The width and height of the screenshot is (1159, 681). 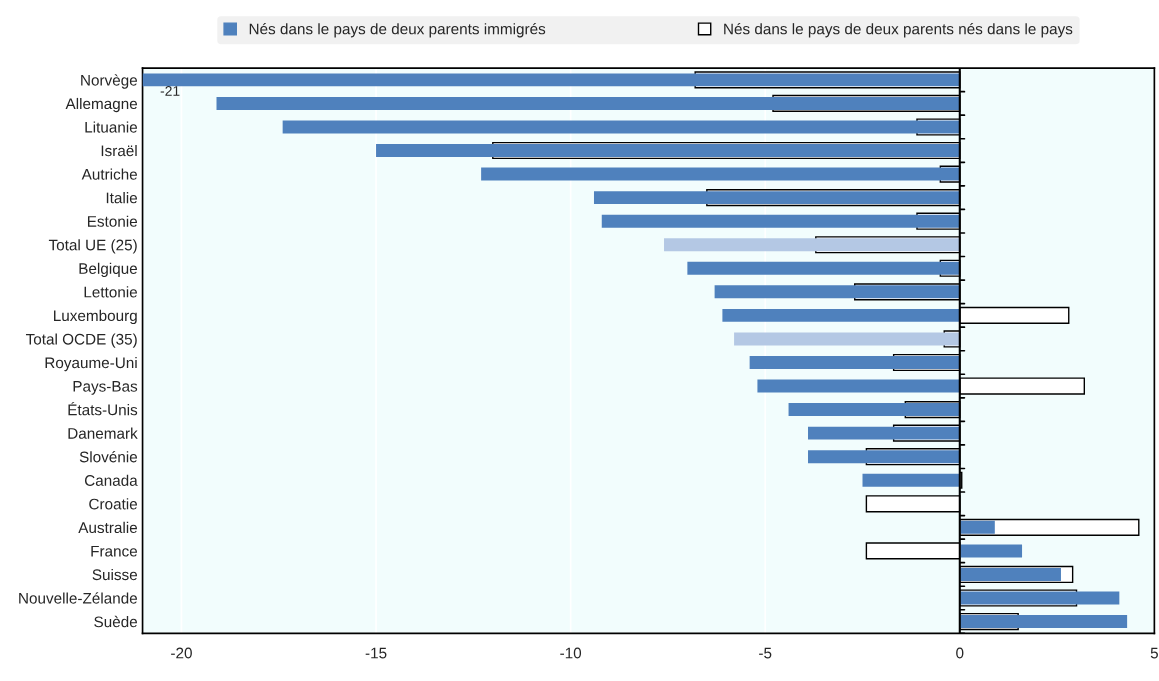 I want to click on y-tick-label: Croatie, so click(x=113, y=504).